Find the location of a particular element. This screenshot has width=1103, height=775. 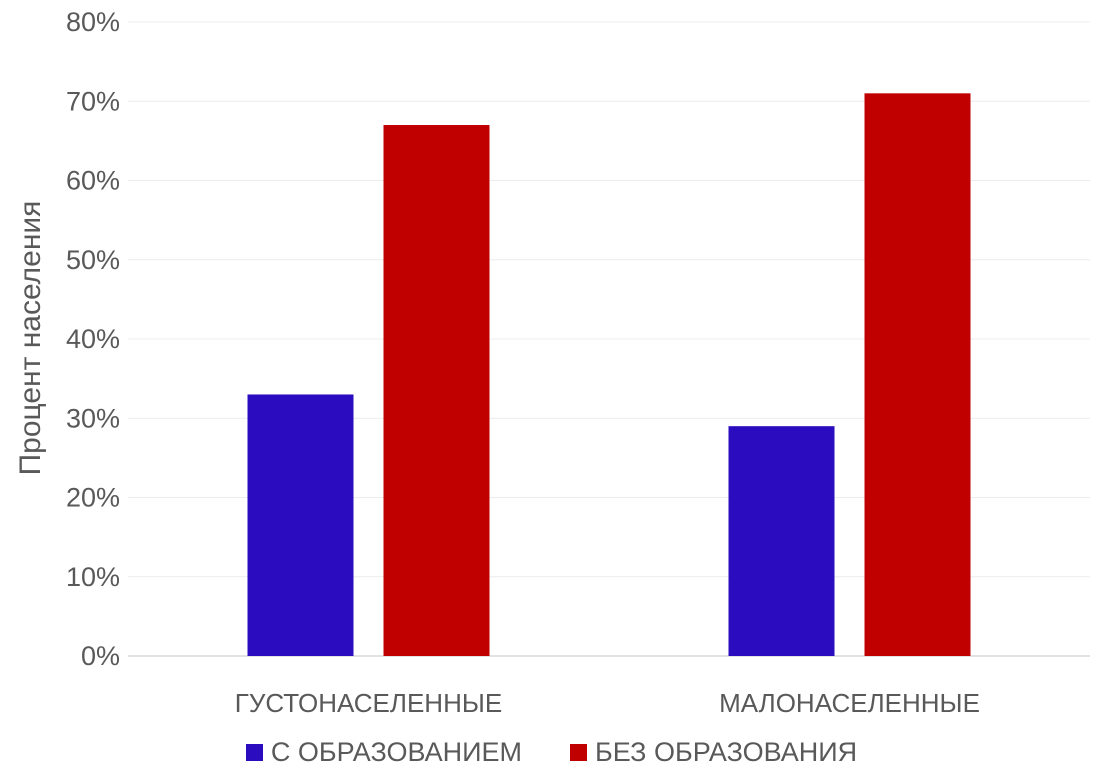

y-axis-label: Процент населения is located at coordinates (30, 338).